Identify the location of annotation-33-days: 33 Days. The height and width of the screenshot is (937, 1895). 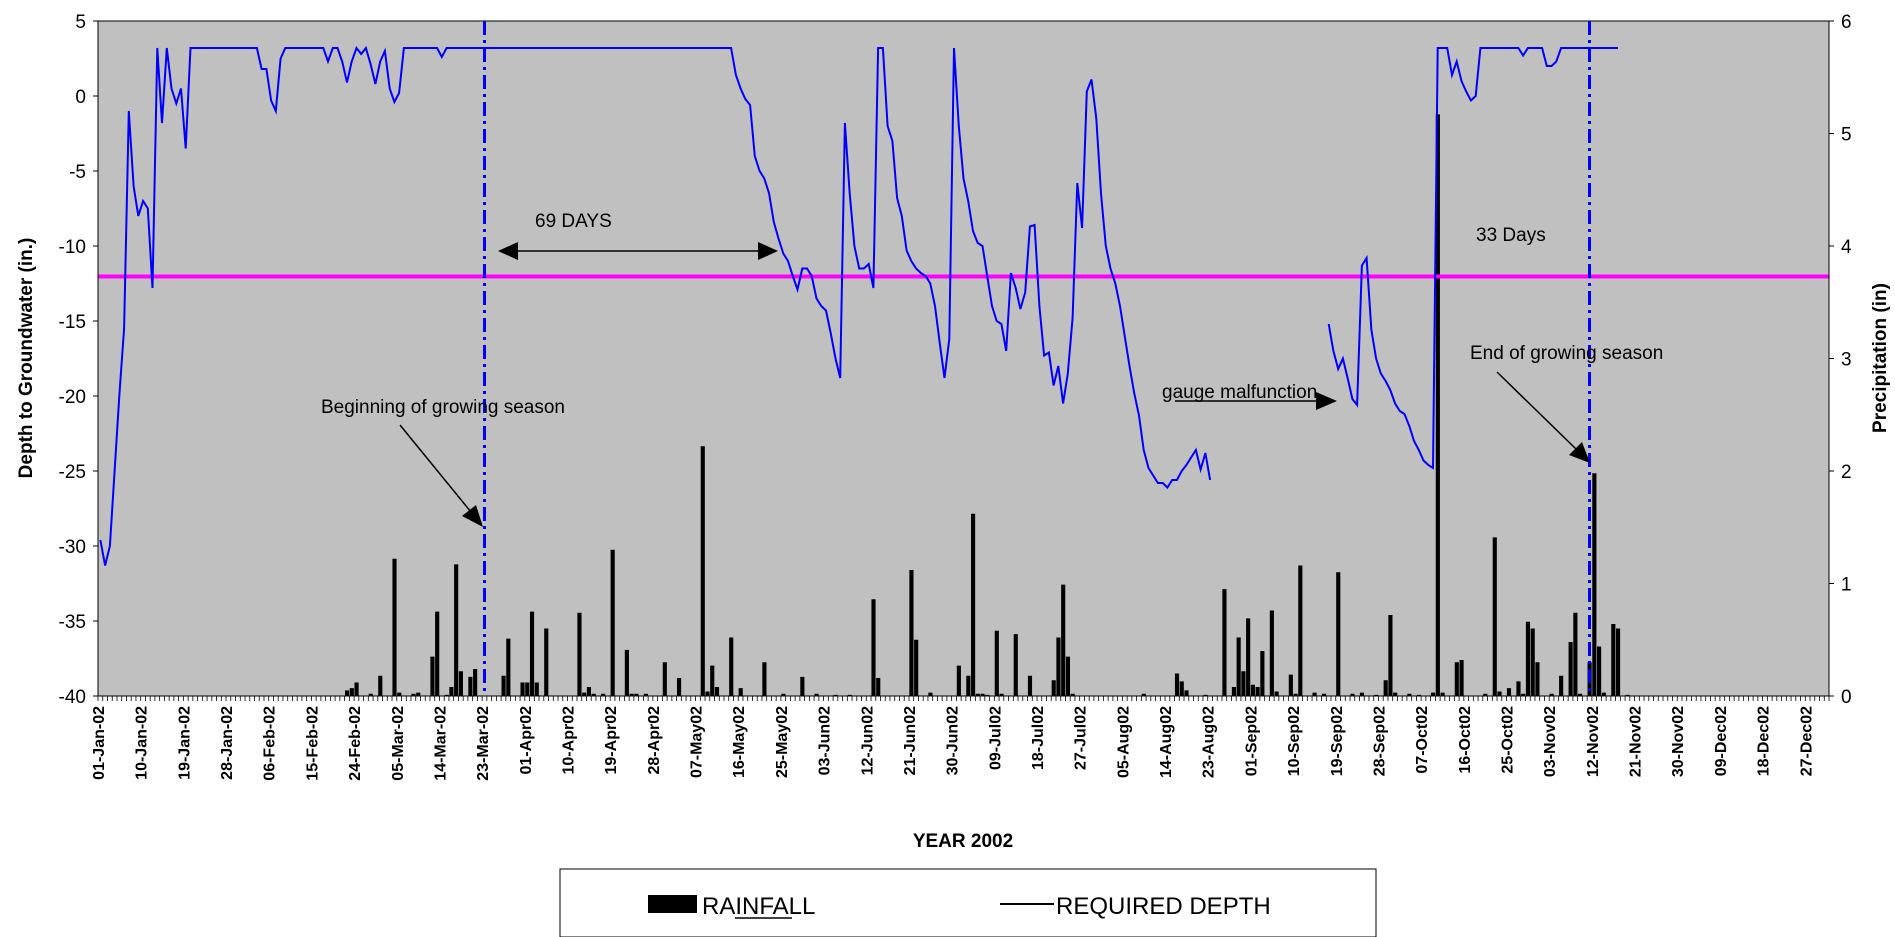
(1511, 235).